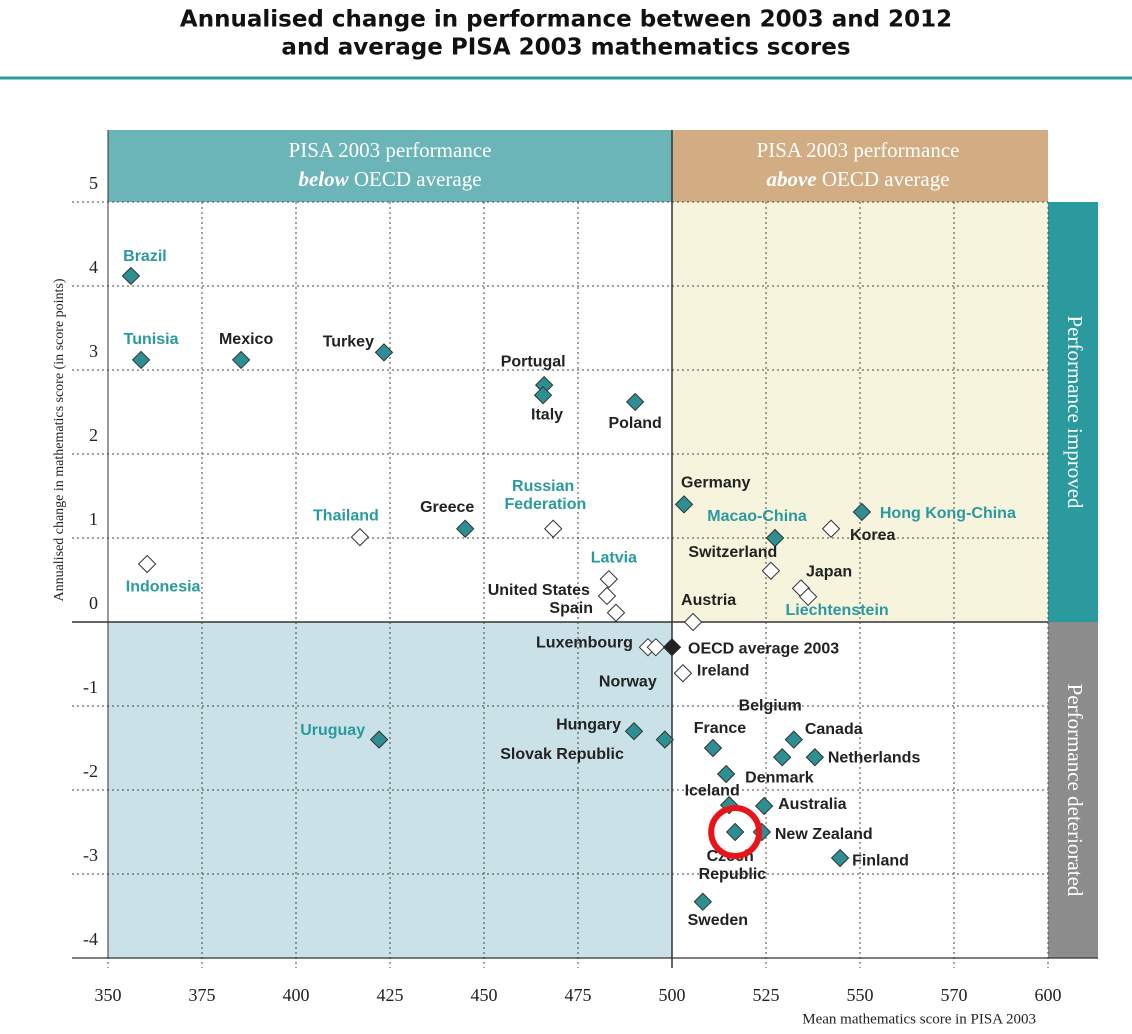 The image size is (1132, 1034). What do you see at coordinates (90, 771) in the screenshot?
I see `y-tick-label: -2` at bounding box center [90, 771].